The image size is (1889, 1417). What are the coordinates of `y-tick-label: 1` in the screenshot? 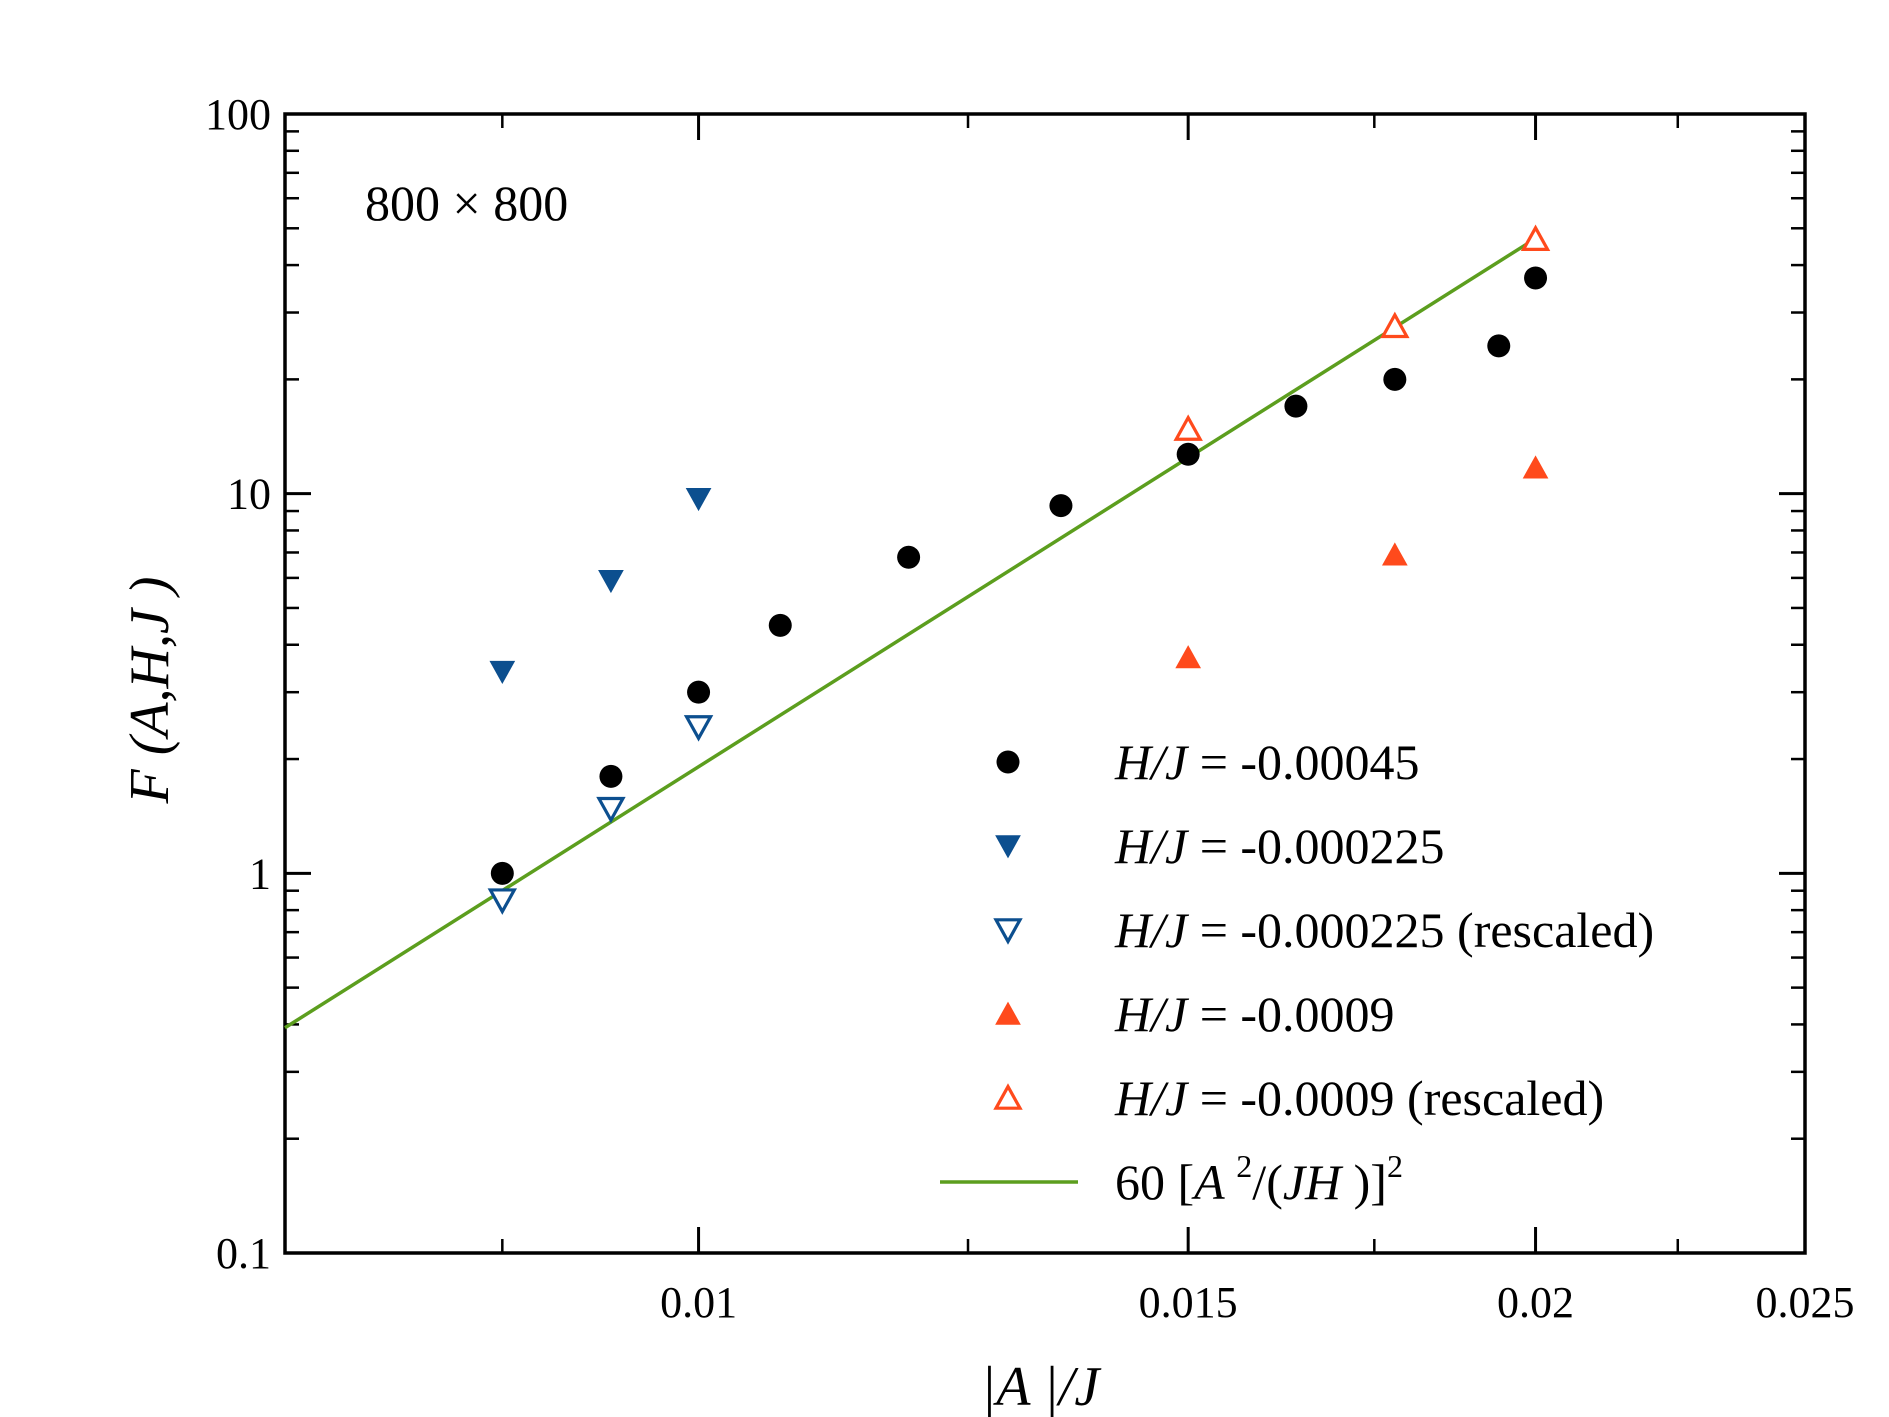 It's located at (260, 873).